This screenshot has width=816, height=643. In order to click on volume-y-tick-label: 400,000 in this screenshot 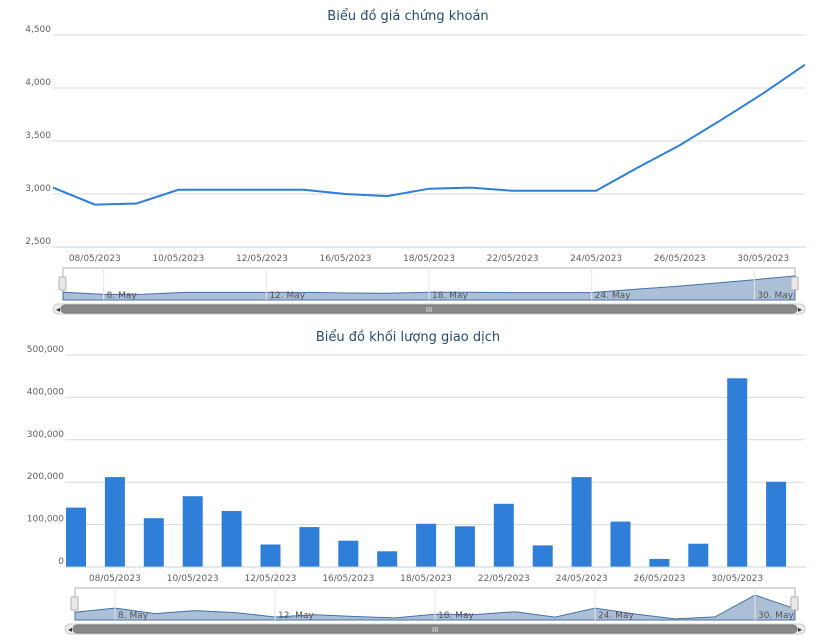, I will do `click(45, 392)`.